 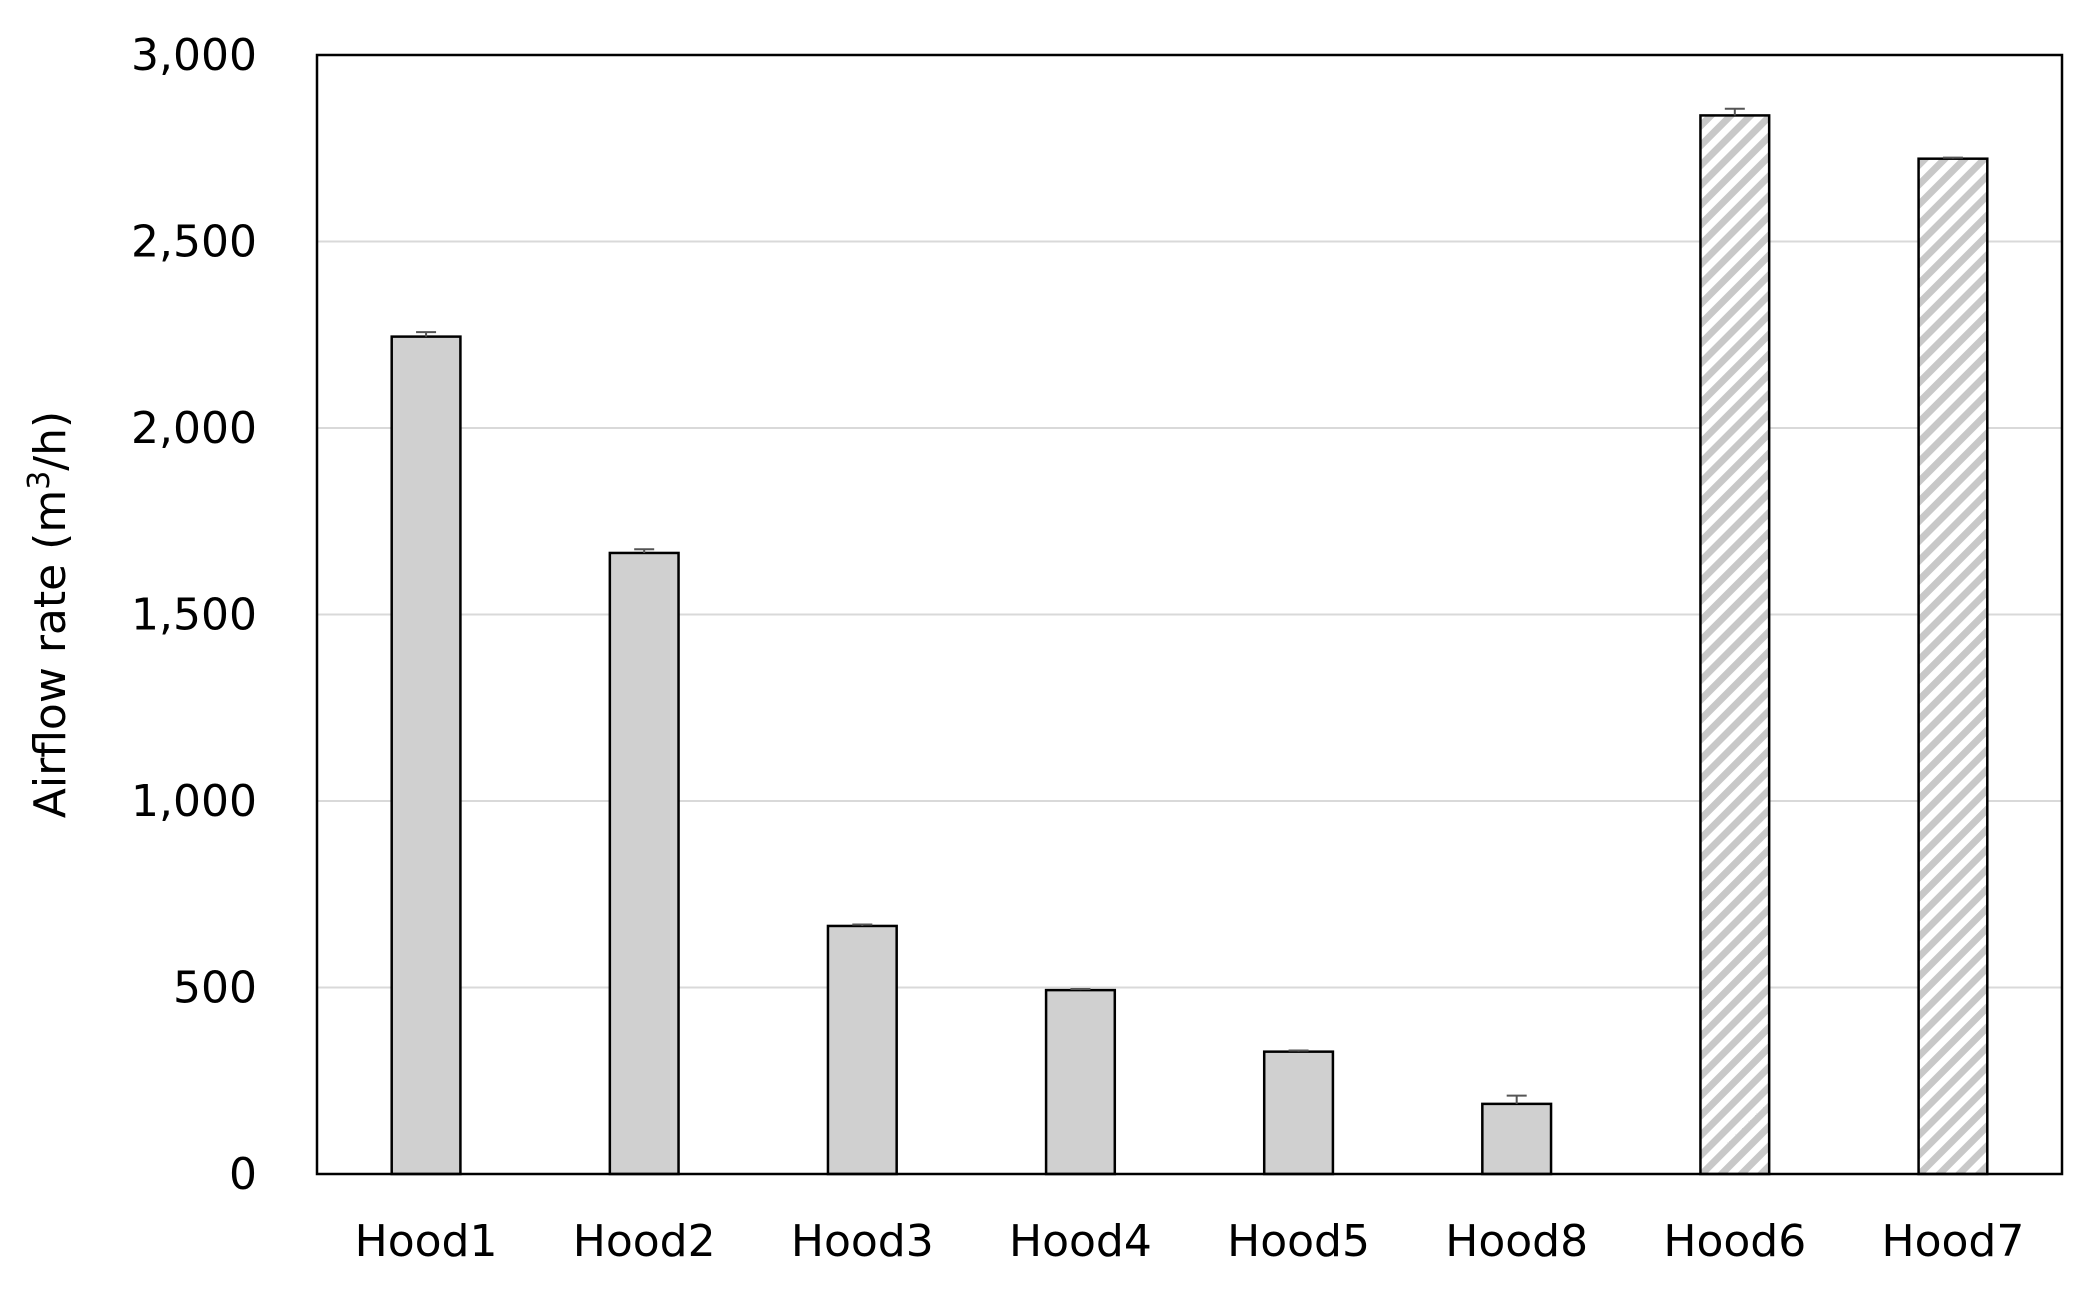 I want to click on error-bar-hood7, so click(x=1952, y=157).